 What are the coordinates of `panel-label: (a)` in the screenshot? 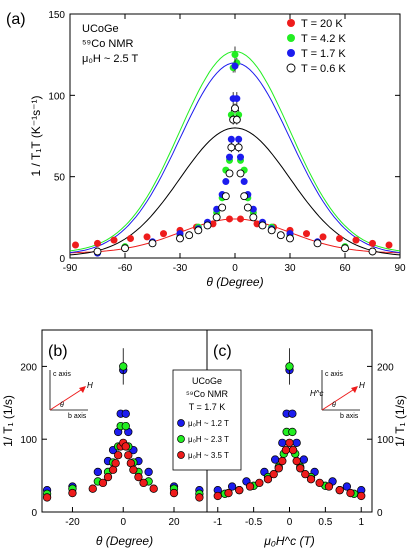 It's located at (16, 19).